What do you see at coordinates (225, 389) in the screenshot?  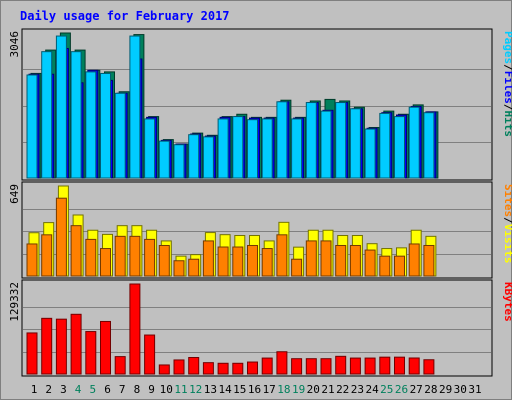 I see `day-label-14: 14` at bounding box center [225, 389].